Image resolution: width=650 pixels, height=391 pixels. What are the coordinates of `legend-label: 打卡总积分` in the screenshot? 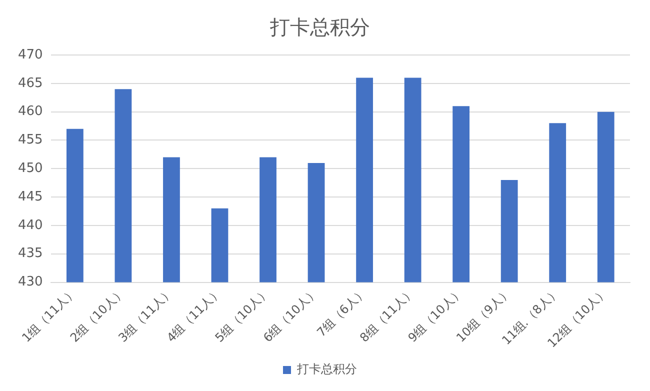 It's located at (326, 369).